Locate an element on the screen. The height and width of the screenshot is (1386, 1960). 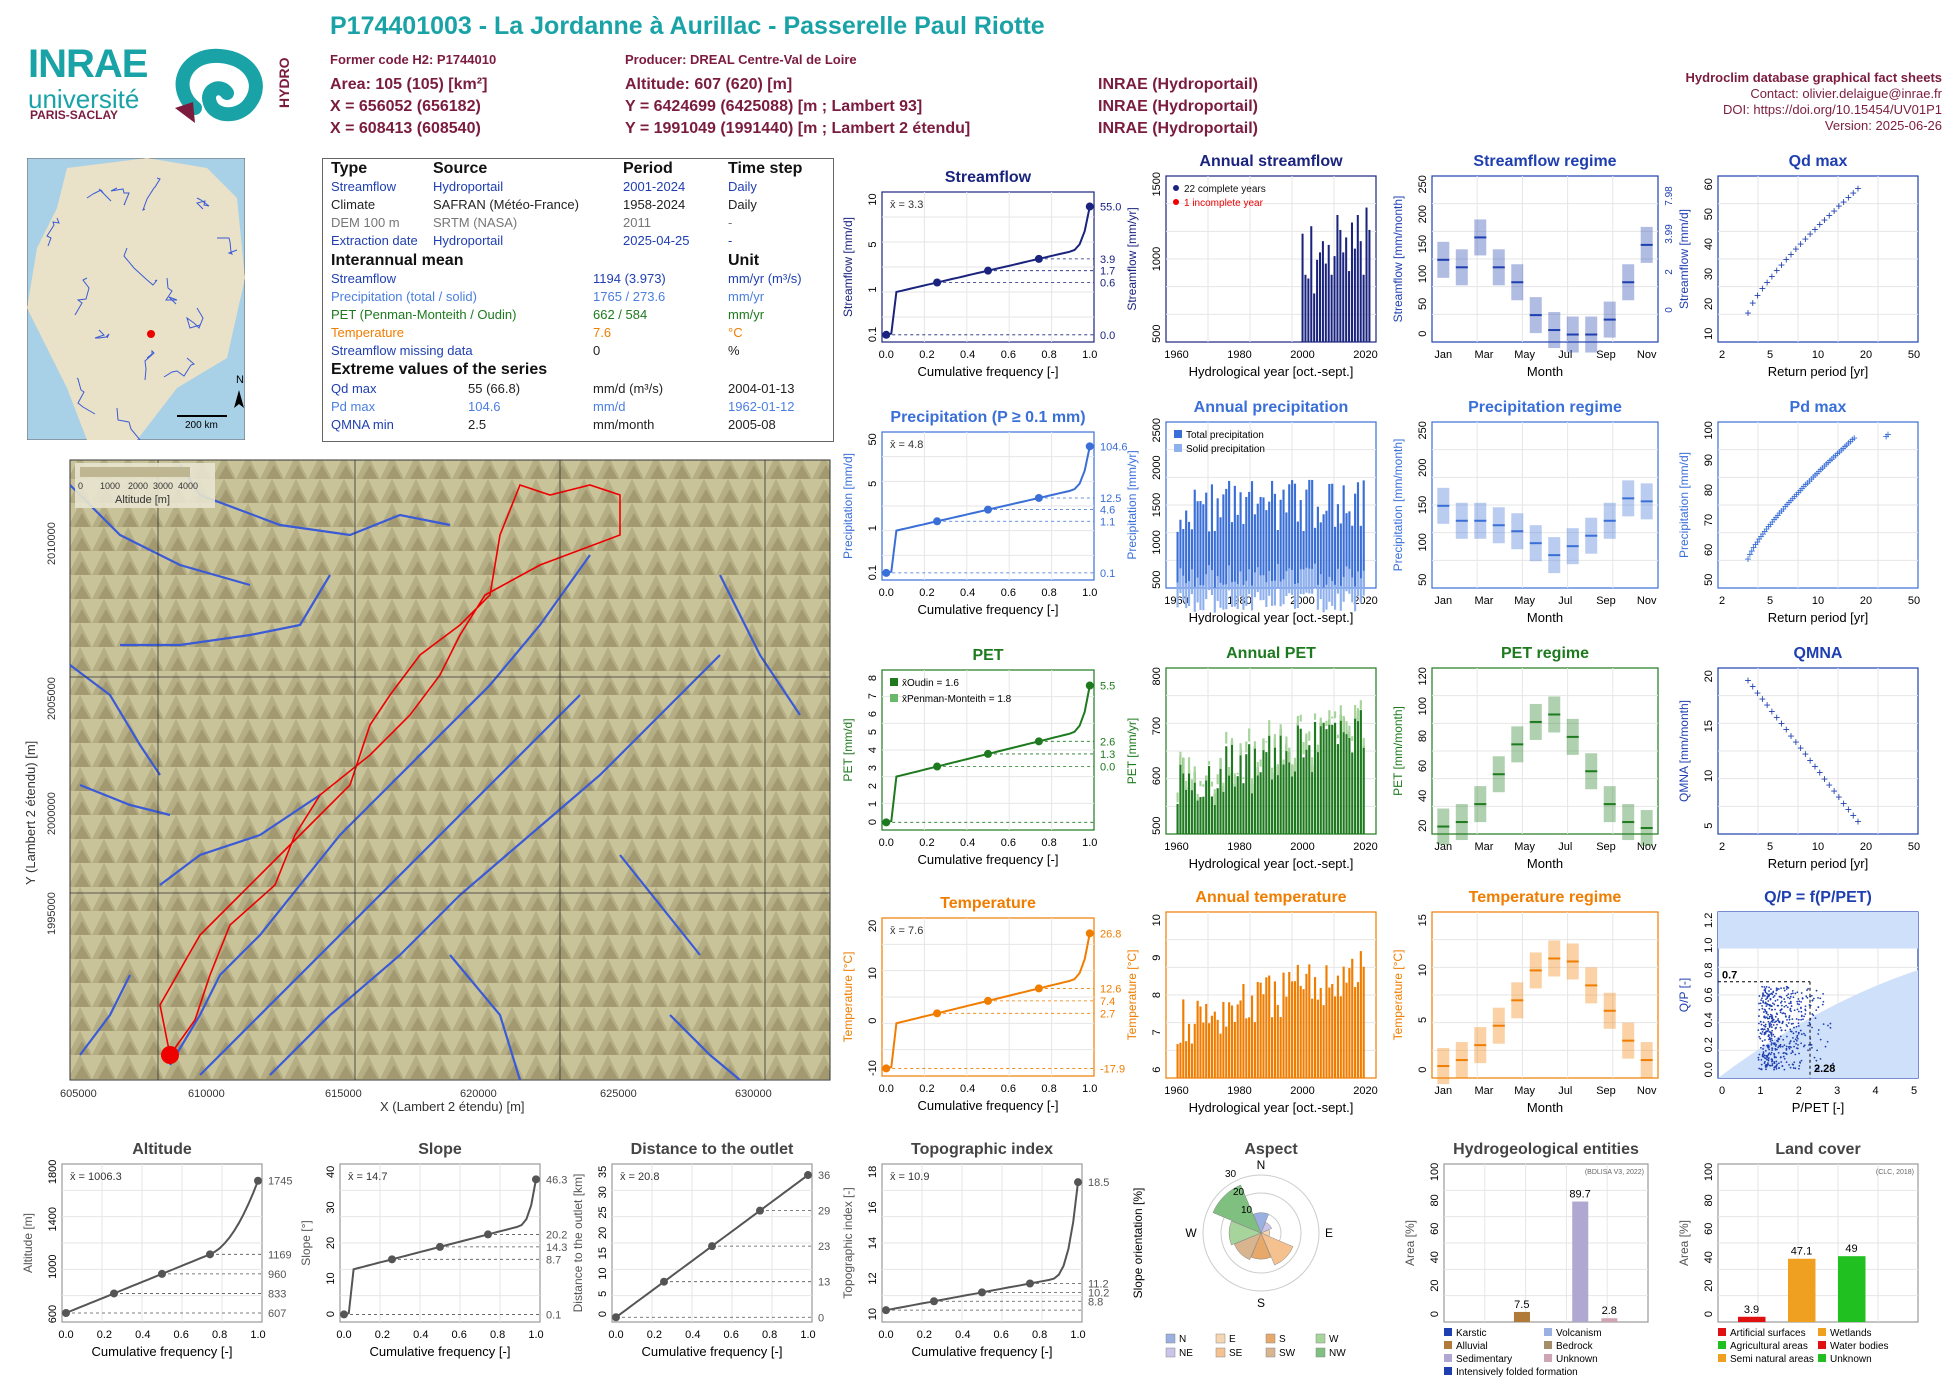
y-tick: 18 is located at coordinates (873, 1172).